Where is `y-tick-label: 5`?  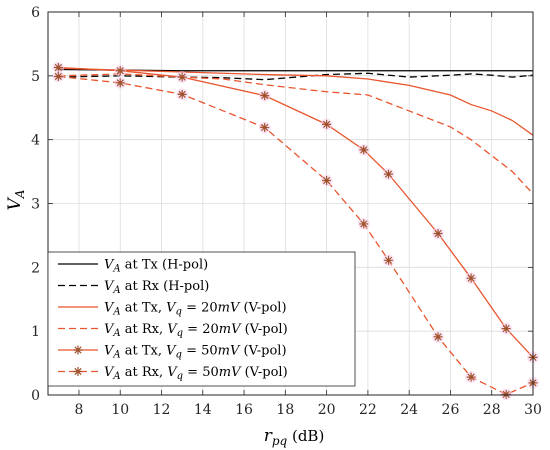
y-tick-label: 5 is located at coordinates (35, 77).